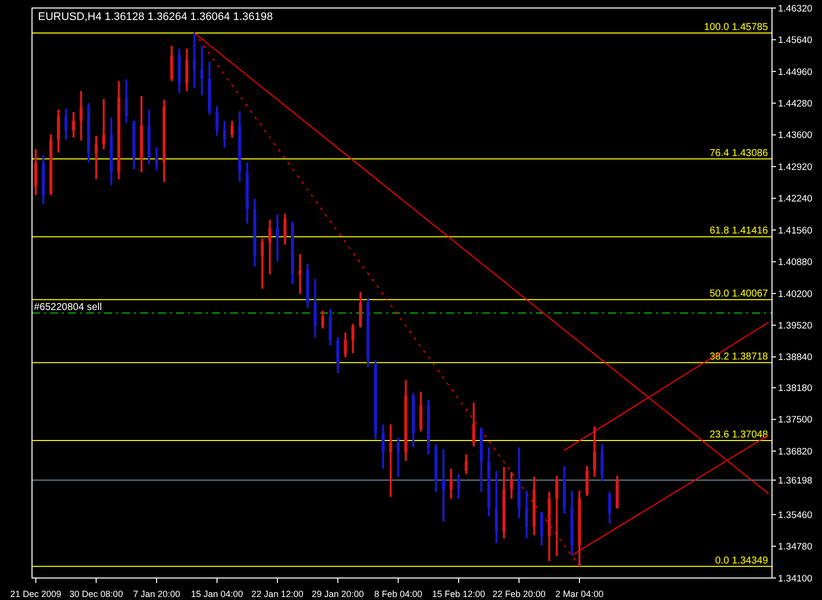 The width and height of the screenshot is (822, 600). What do you see at coordinates (795, 230) in the screenshot?
I see `y-tick-label: 1.41560` at bounding box center [795, 230].